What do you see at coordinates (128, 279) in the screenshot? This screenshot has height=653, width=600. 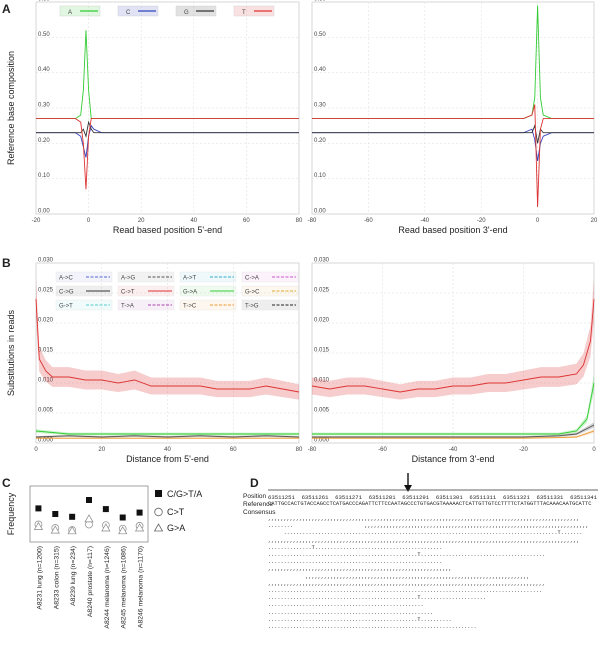 I see `legend-label: A->G` at bounding box center [128, 279].